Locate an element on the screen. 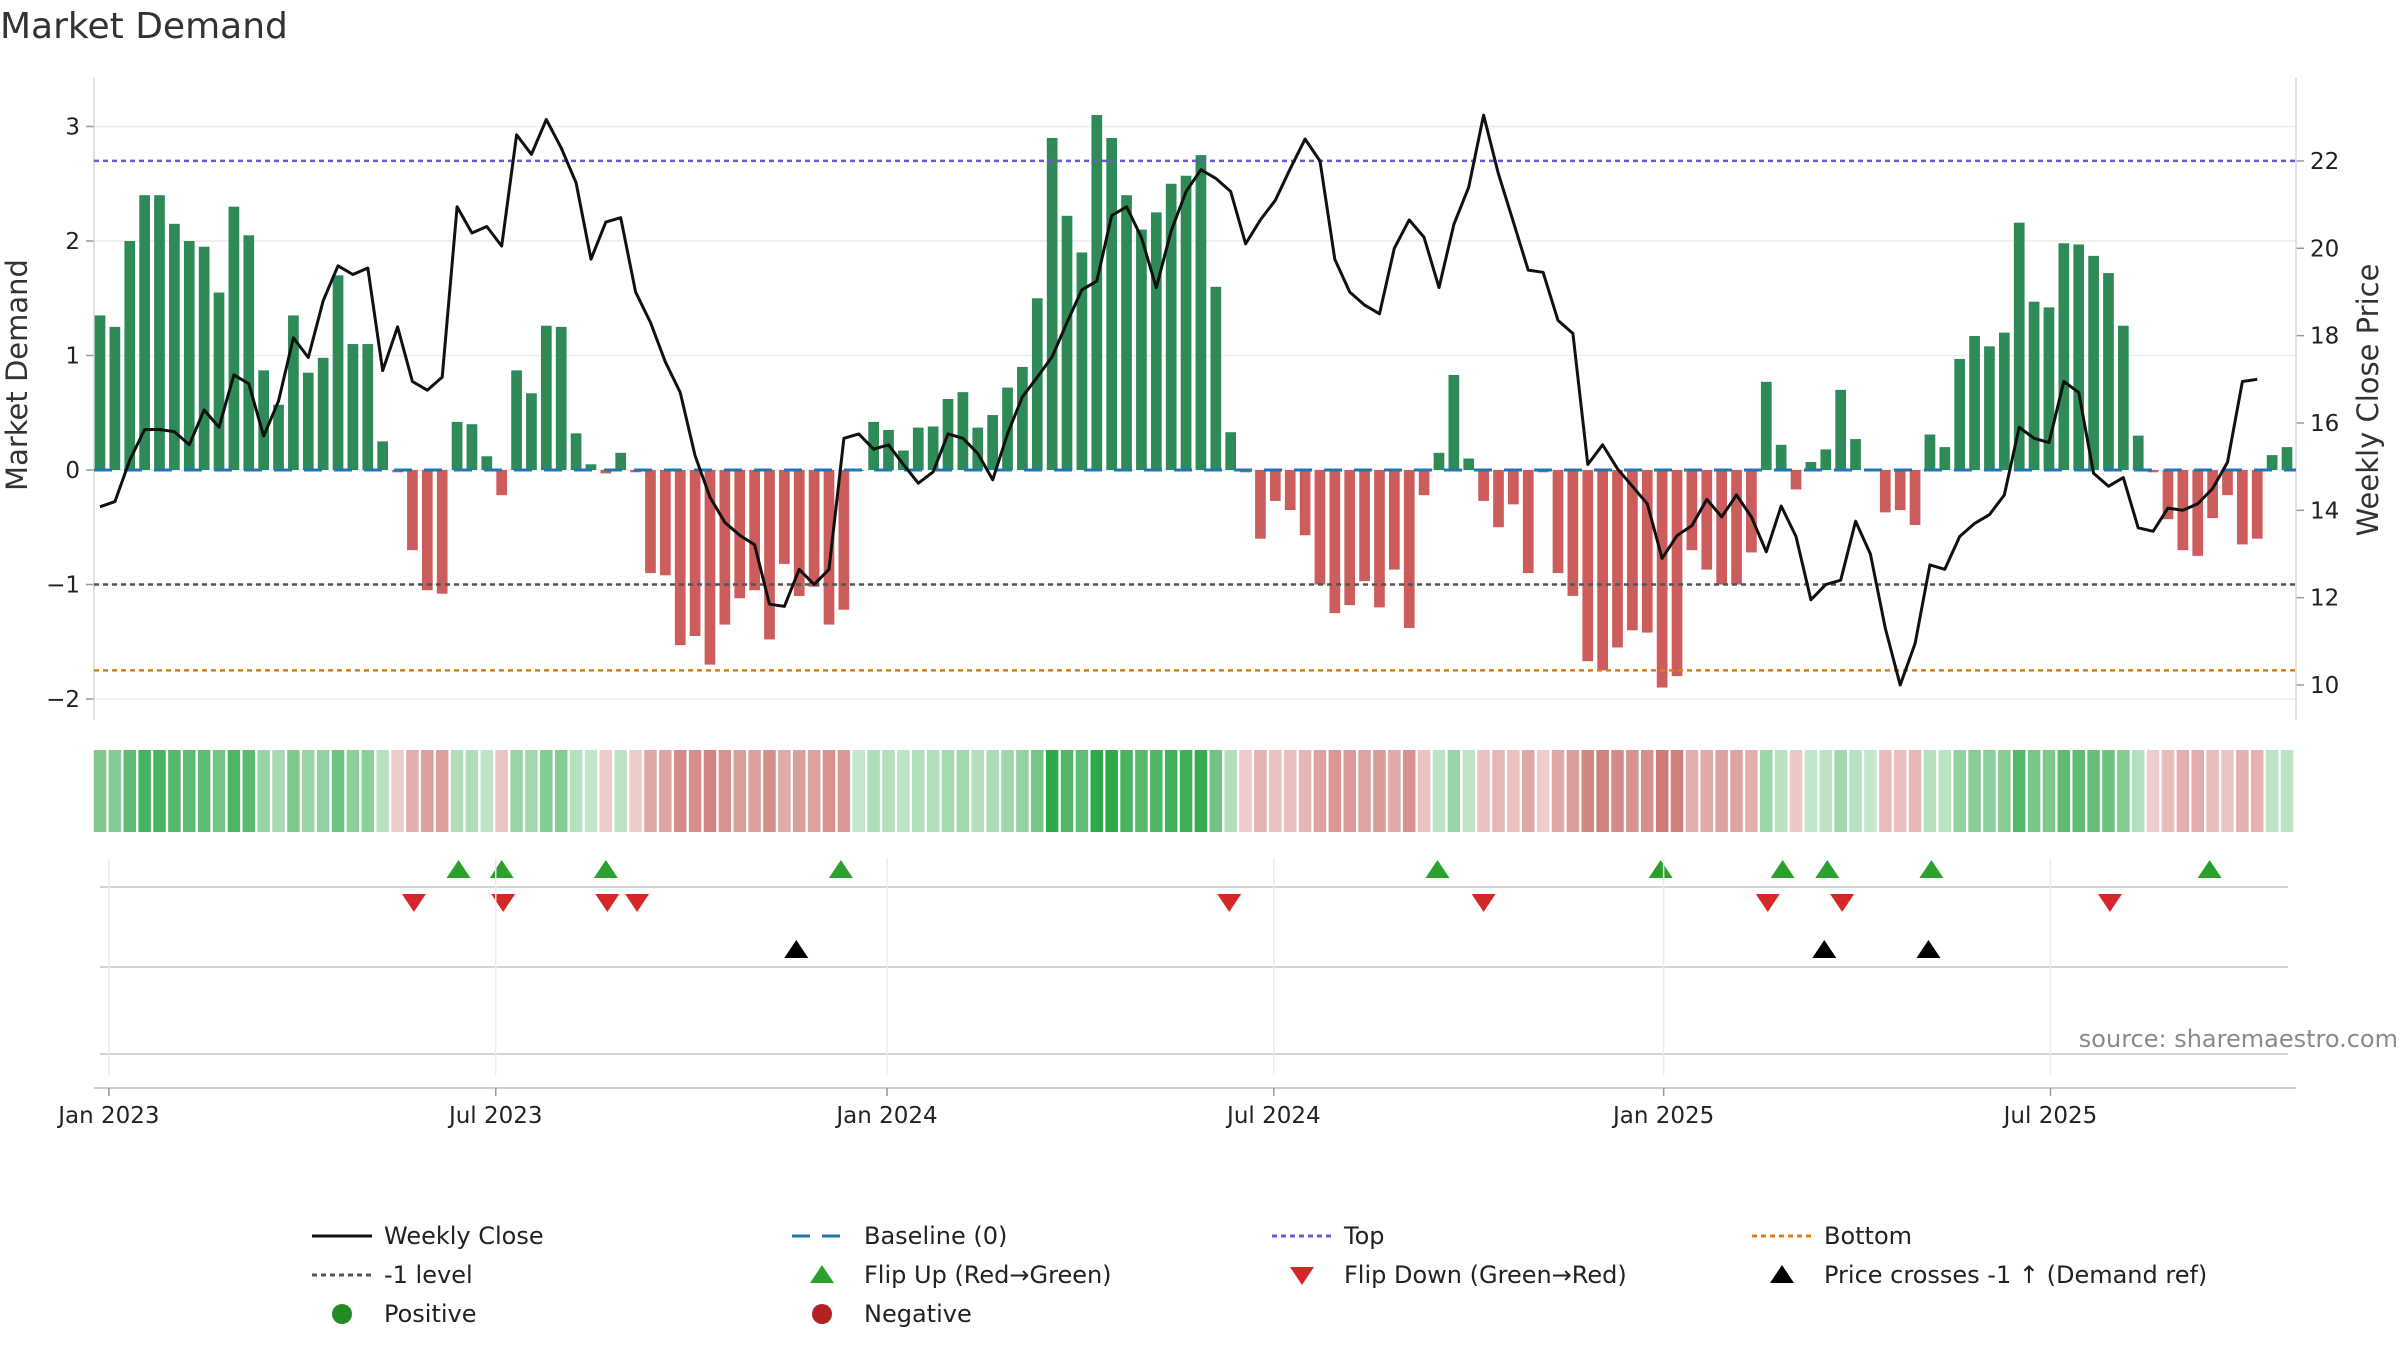 The width and height of the screenshot is (2400, 1350). left-axis-label: Market Demand is located at coordinates (17, 375).